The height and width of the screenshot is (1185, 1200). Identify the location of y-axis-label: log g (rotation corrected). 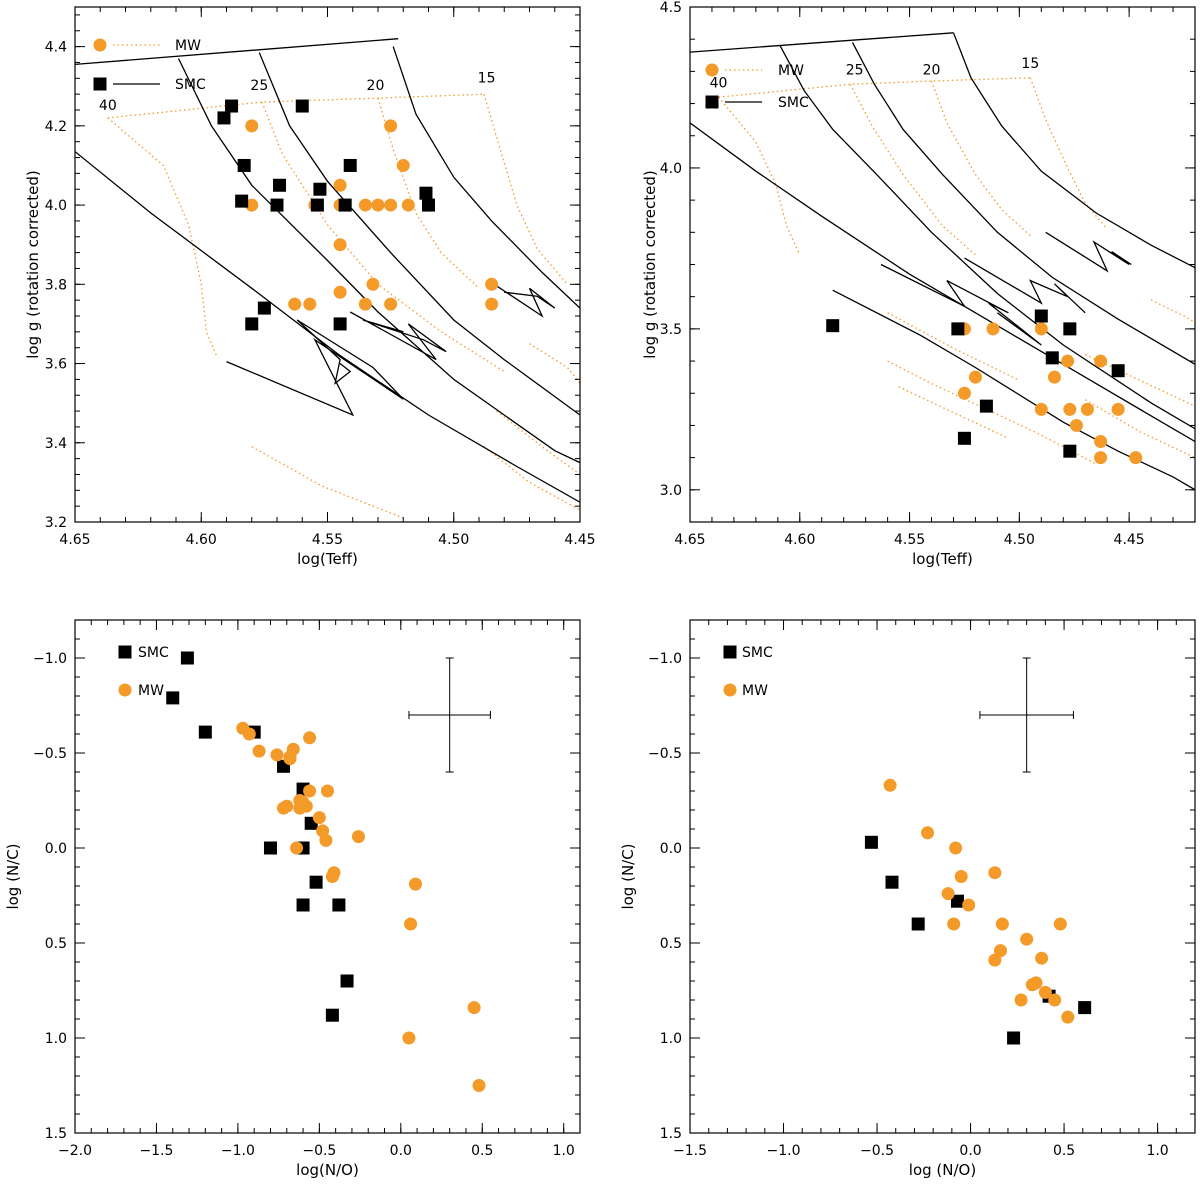
(650, 264).